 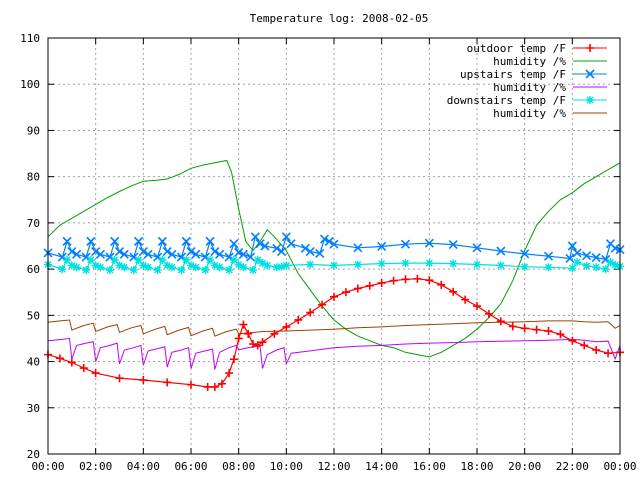 I want to click on x-tick-label: 14:00, so click(x=381, y=466).